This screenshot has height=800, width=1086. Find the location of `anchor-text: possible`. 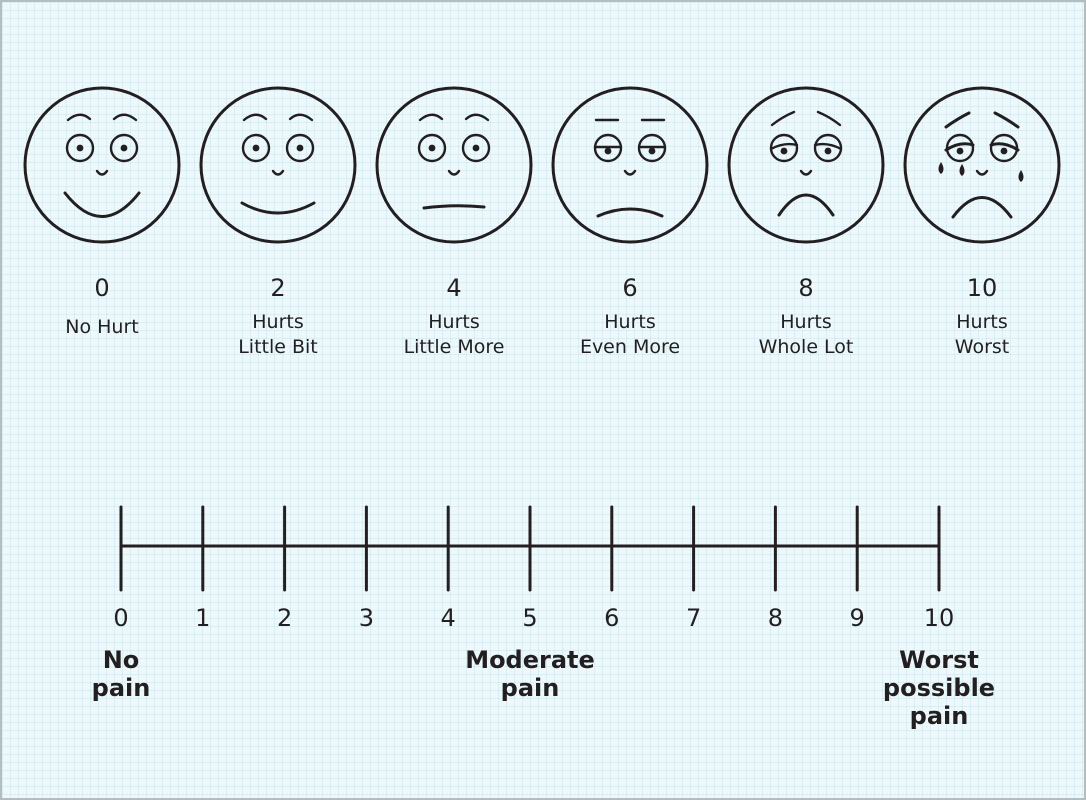

anchor-text: possible is located at coordinates (939, 688).